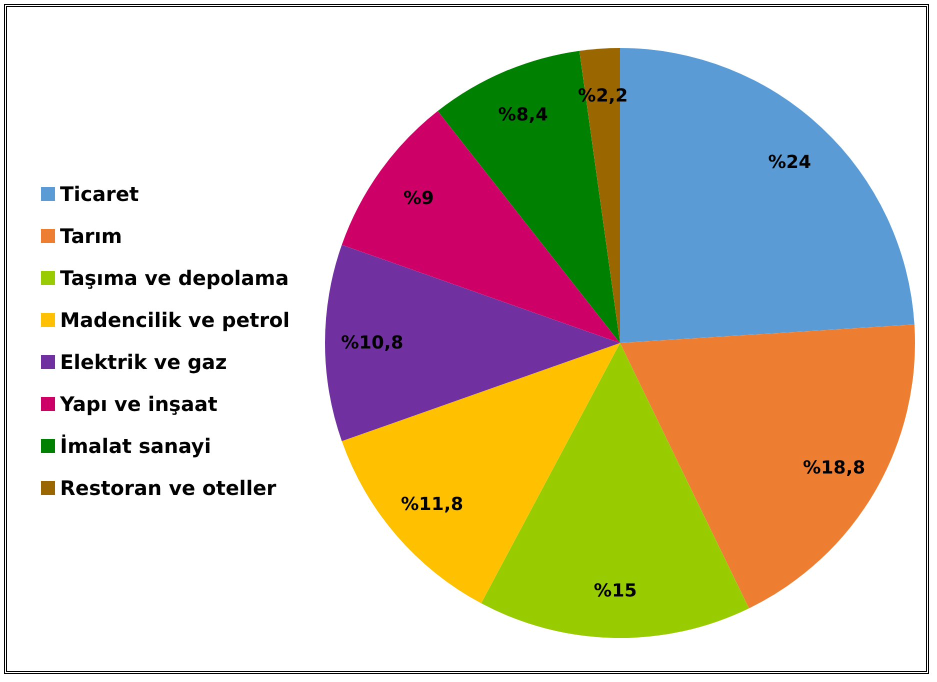 The image size is (937, 682). What do you see at coordinates (372, 343) in the screenshot?
I see `data-label: %10,8` at bounding box center [372, 343].